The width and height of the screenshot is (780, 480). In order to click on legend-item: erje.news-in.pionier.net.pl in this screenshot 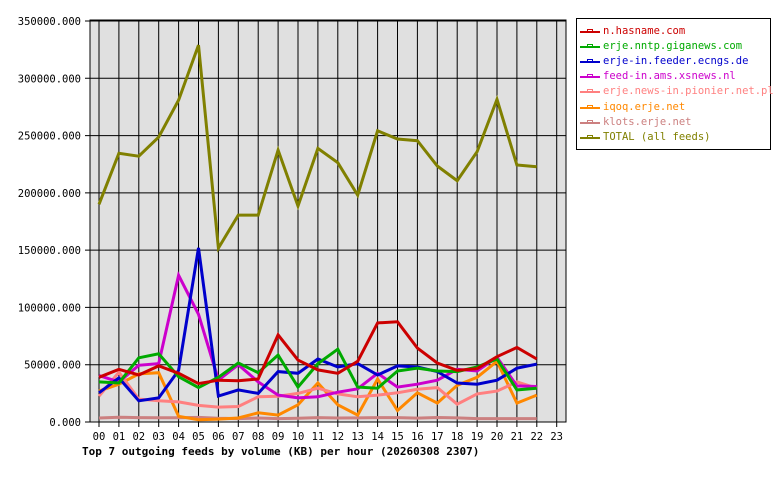, I will do `click(677, 91)`.